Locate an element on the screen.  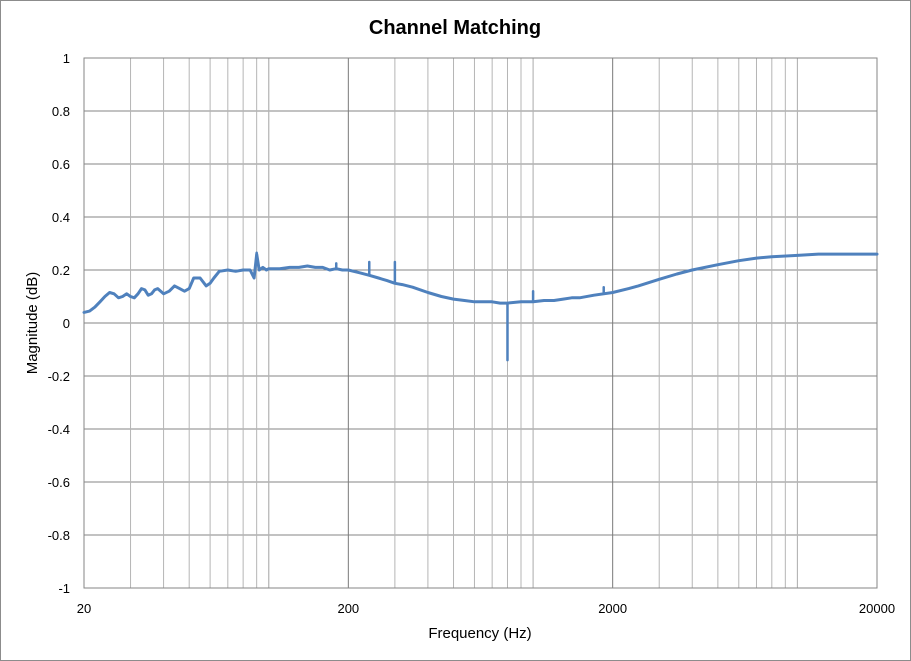
y-tick-label: 0.2 is located at coordinates (61, 270).